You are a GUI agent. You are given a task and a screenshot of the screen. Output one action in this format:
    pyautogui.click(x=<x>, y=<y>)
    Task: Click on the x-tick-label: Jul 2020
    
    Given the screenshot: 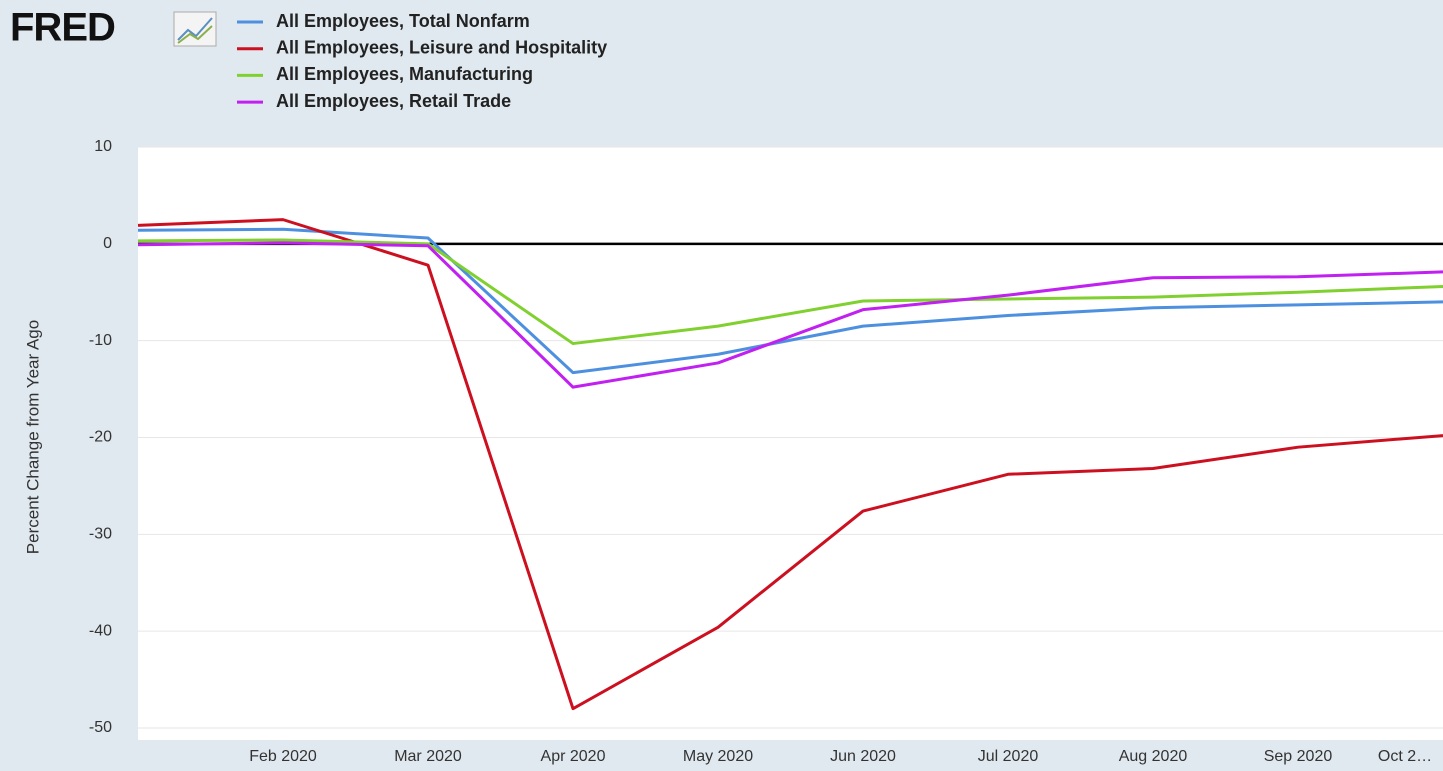 What is the action you would take?
    pyautogui.click(x=1008, y=756)
    